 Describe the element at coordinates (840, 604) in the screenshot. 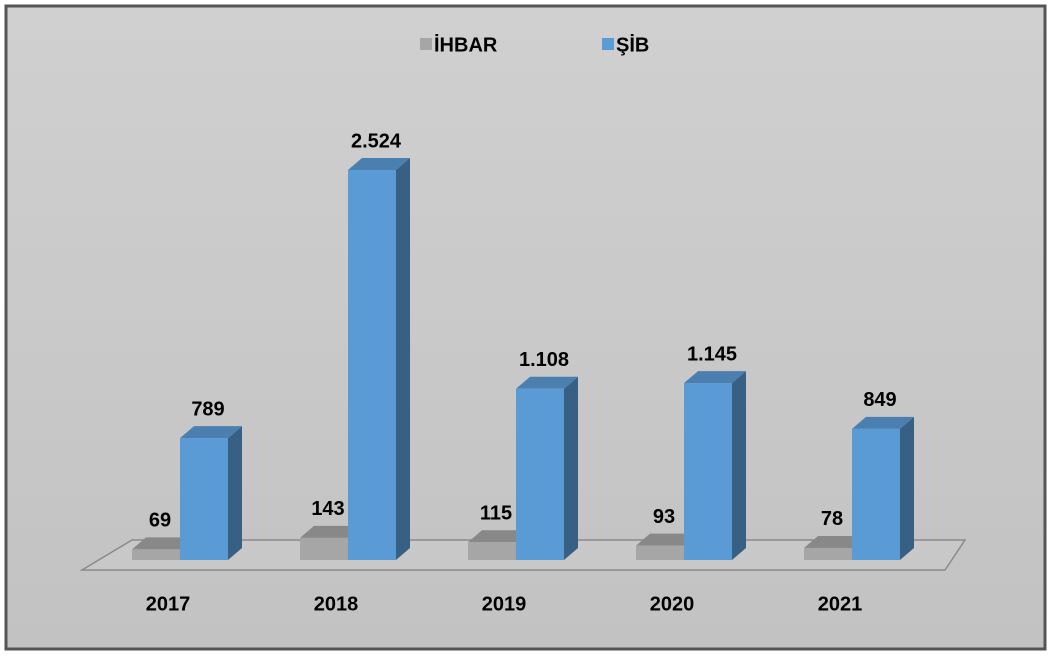

I see `x-tick-label: 2021` at that location.